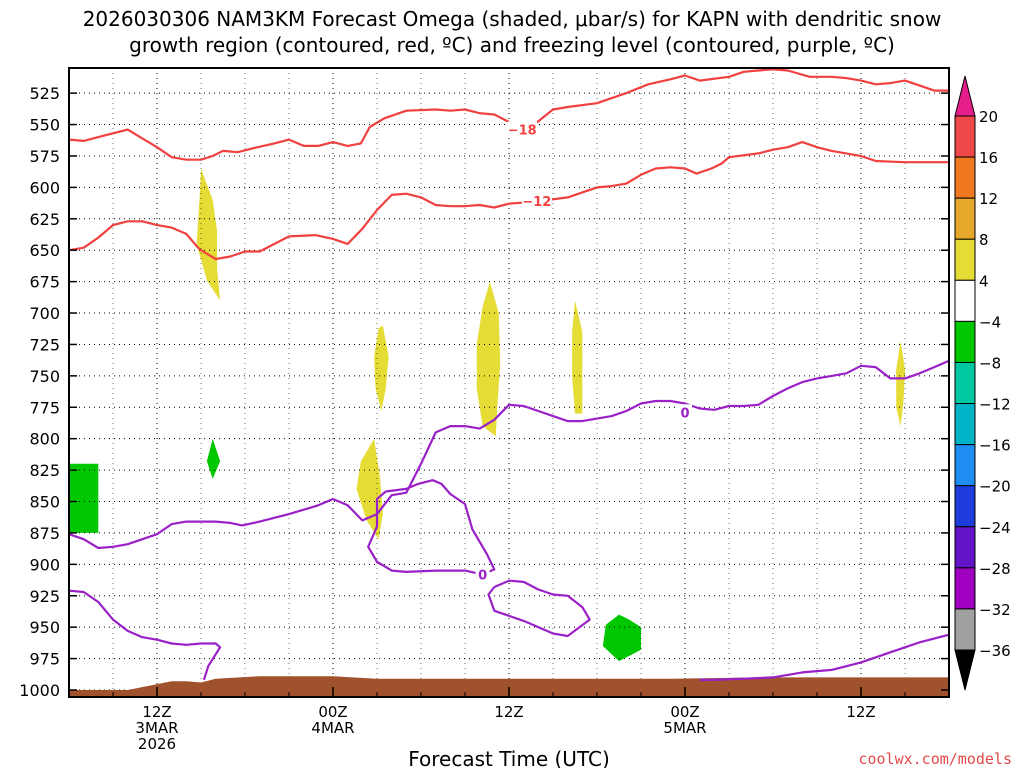  I want to click on y-tick-label-875: 875, so click(44, 533).